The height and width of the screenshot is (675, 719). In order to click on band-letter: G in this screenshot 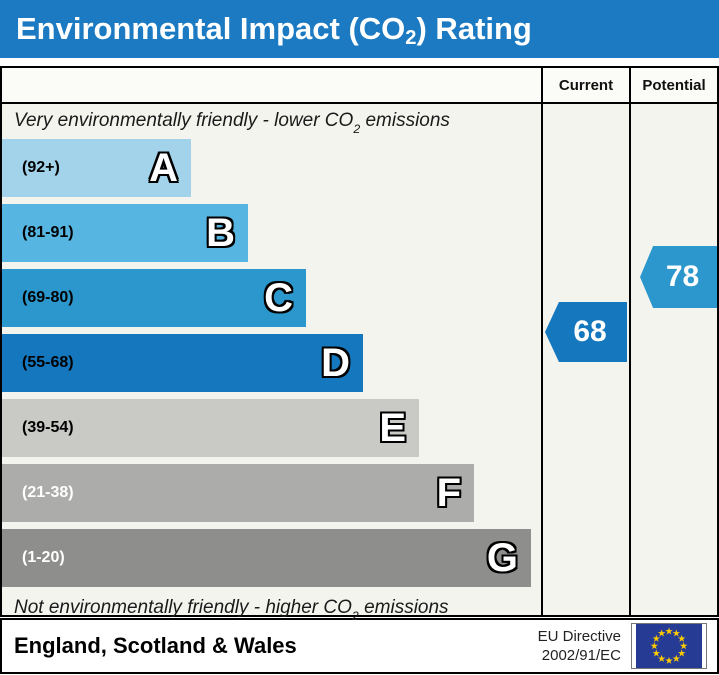, I will do `click(502, 558)`.